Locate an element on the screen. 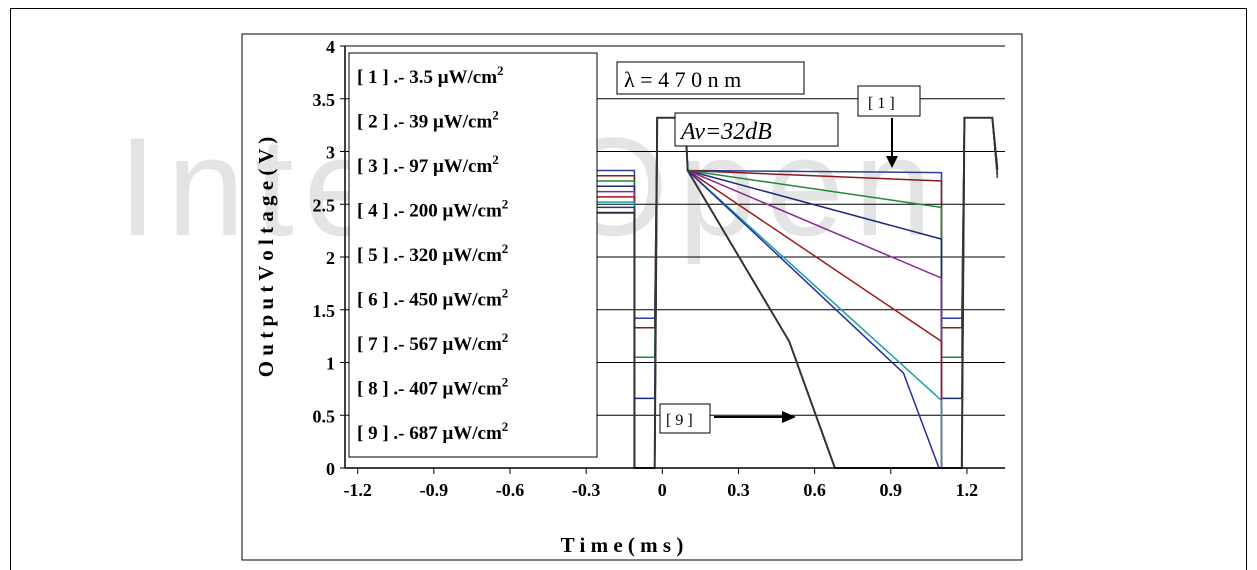 This screenshot has height=570, width=1257. legend-entry: [ 8 ] .- 407 μW/cm2 is located at coordinates (432, 387).